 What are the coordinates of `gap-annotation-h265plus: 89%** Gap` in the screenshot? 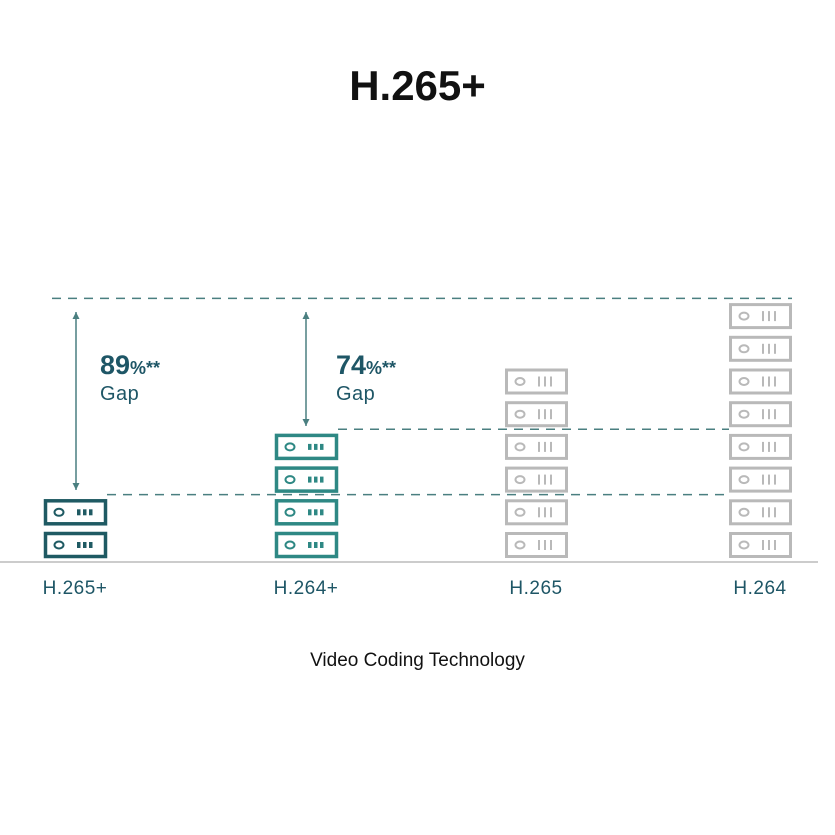 It's located at (130, 378).